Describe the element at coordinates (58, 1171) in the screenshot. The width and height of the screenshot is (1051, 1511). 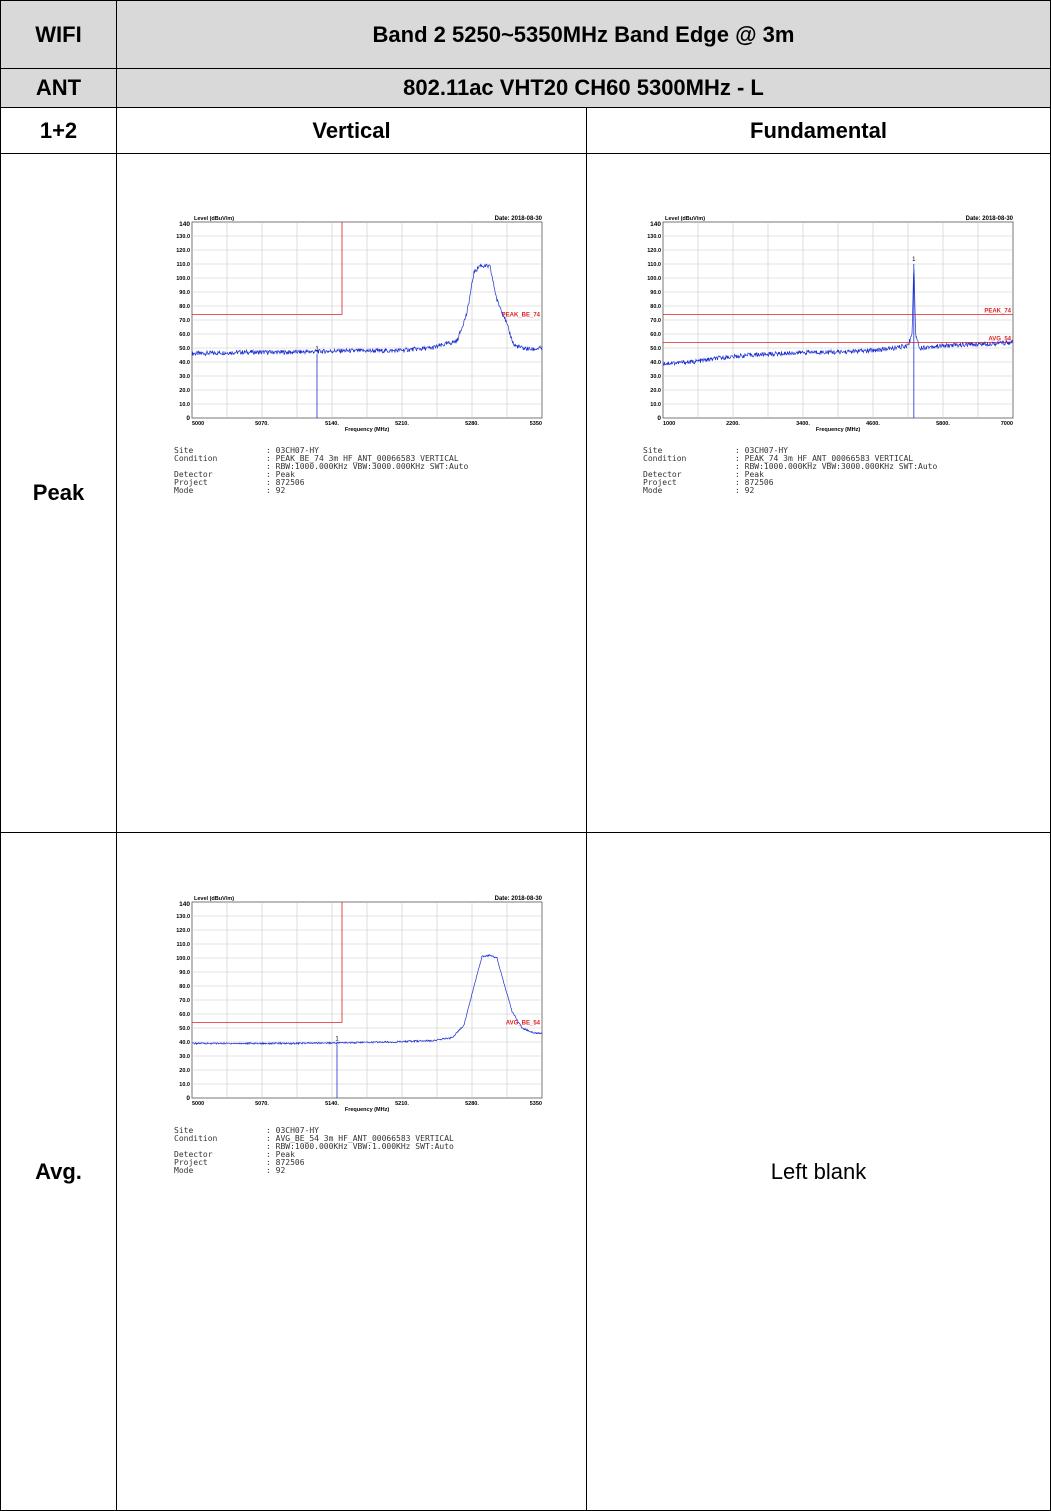
I see `avg-row-label: Avg.` at that location.